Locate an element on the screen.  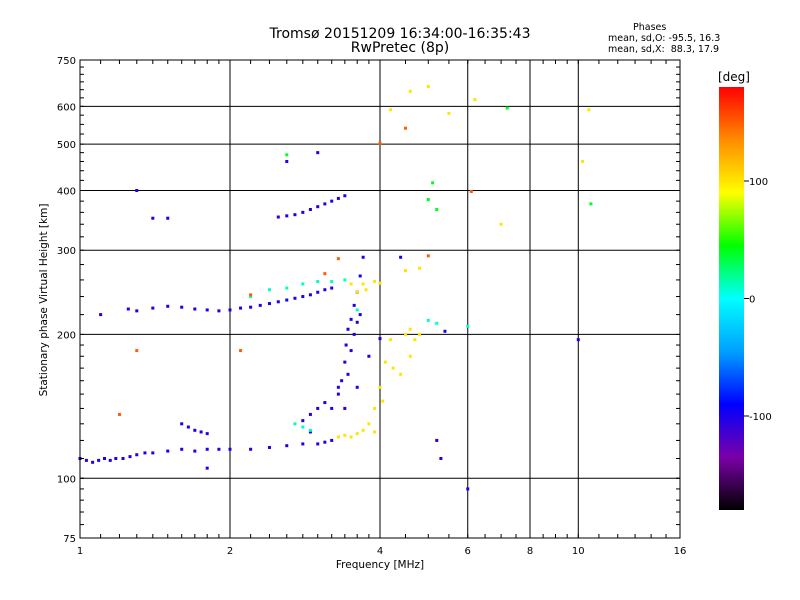
phase-stats-o: mean, sd,O: -95.5, 16.3 is located at coordinates (664, 38).